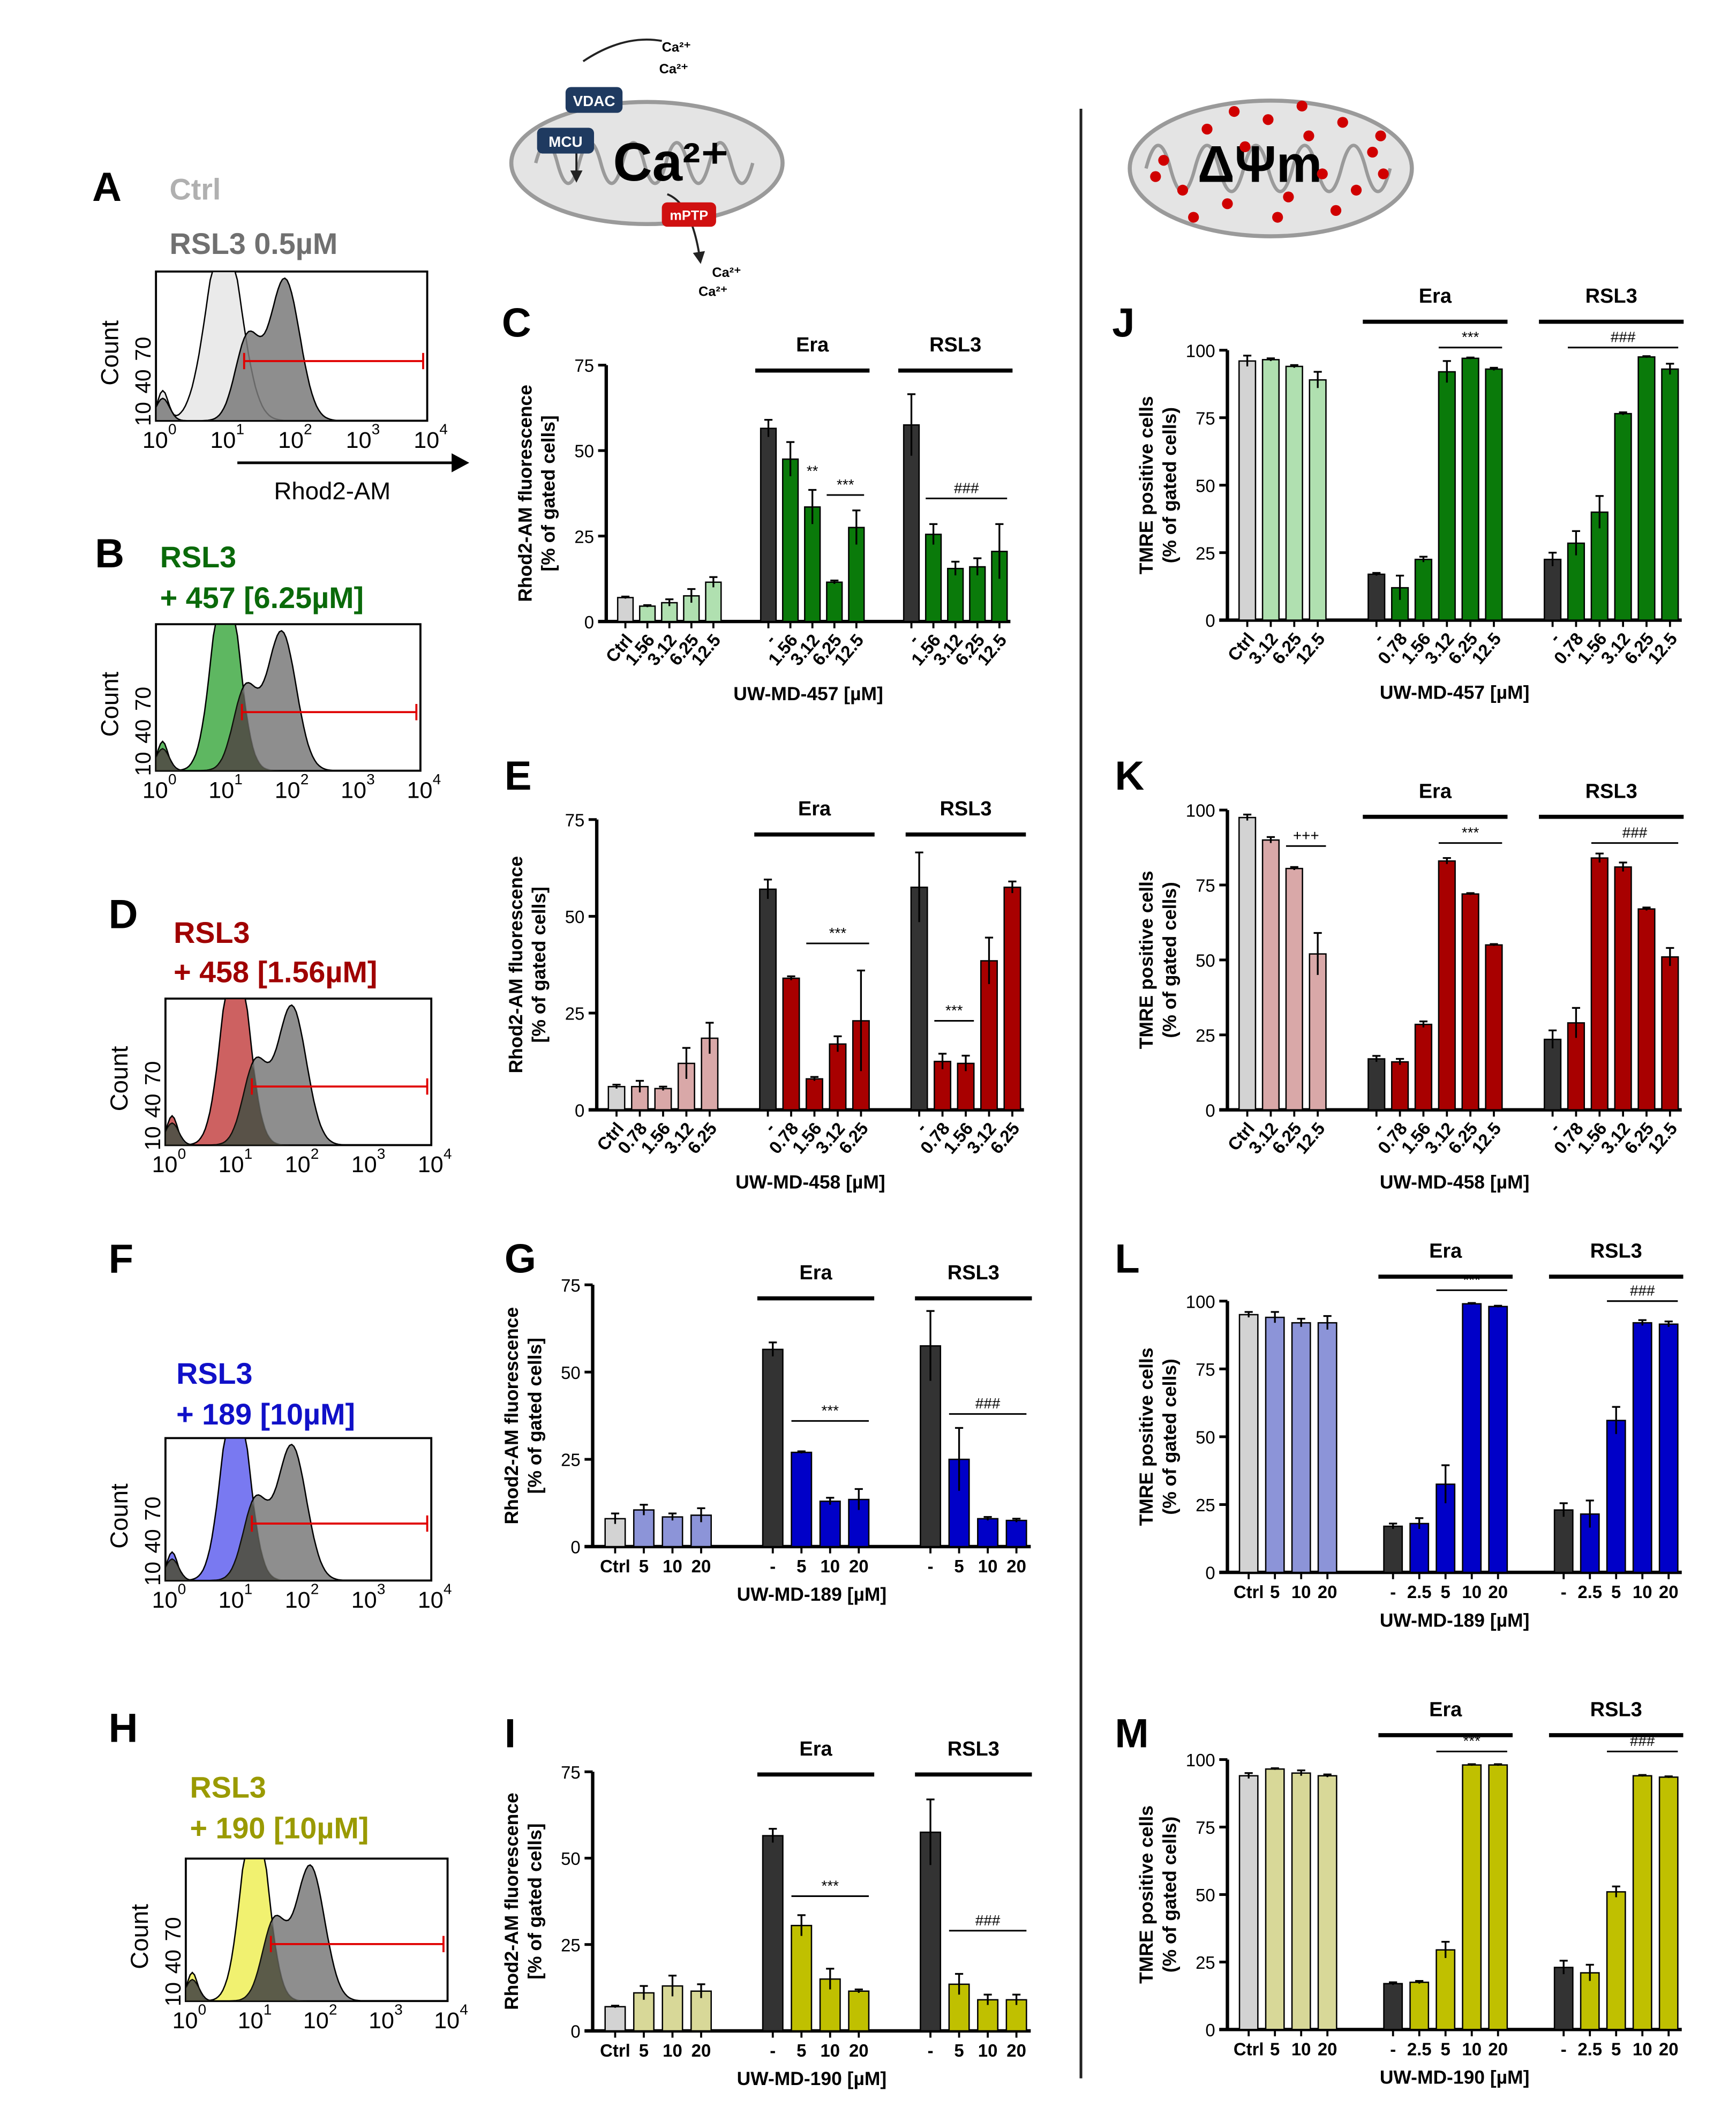 The width and height of the screenshot is (1736, 2122). I want to click on x-tick-exponent: 3, so click(376, 429).